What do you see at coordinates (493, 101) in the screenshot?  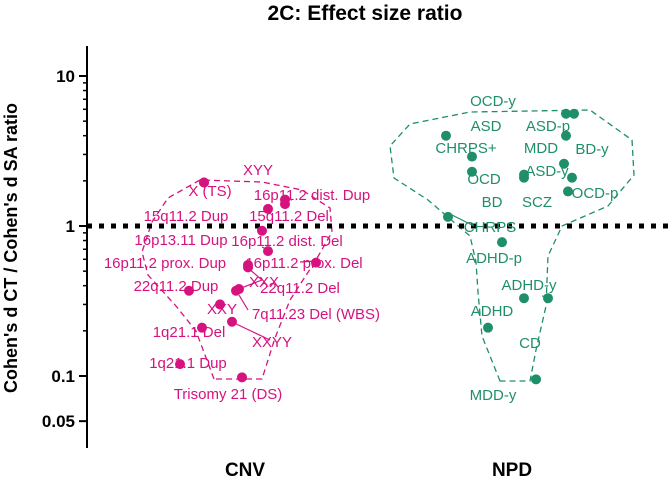 I see `point-label: OCD-y` at bounding box center [493, 101].